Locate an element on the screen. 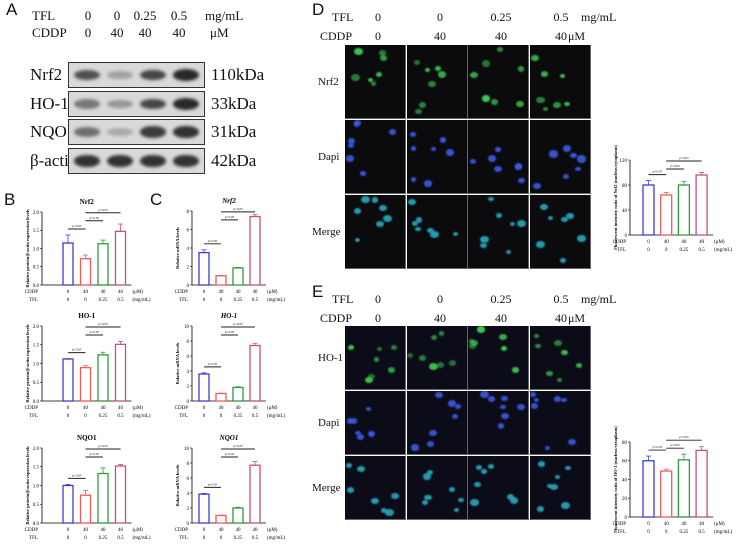 This screenshot has width=738, height=556. y-tick-label: 40 is located at coordinates (625, 480).